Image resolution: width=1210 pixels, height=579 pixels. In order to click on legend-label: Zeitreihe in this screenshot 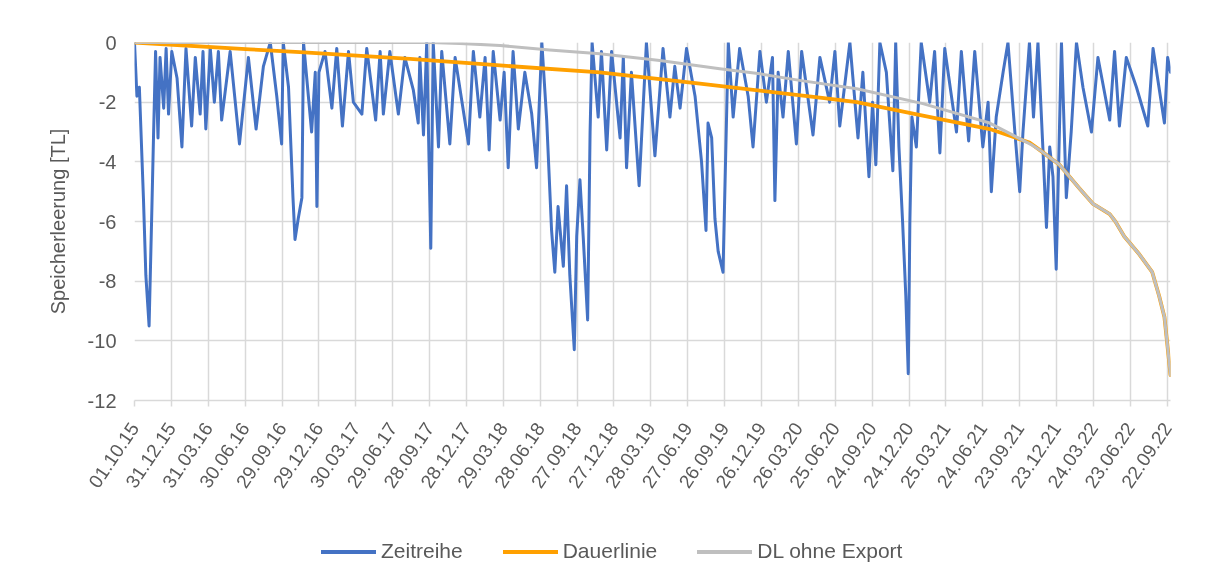, I will do `click(422, 551)`.